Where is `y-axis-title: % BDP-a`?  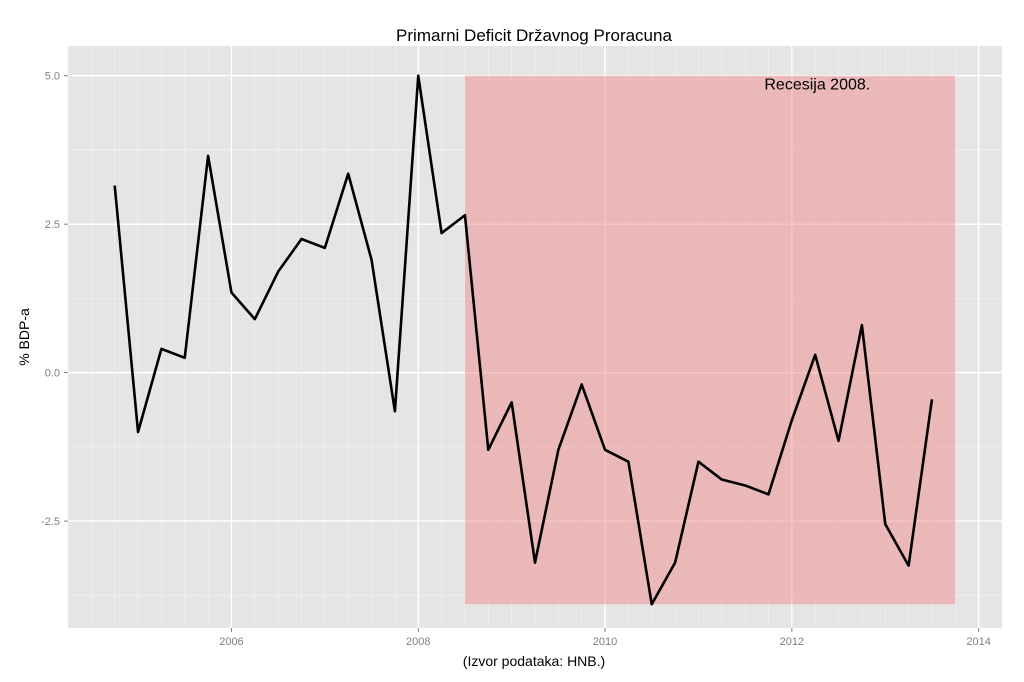
y-axis-title: % BDP-a is located at coordinates (24, 337).